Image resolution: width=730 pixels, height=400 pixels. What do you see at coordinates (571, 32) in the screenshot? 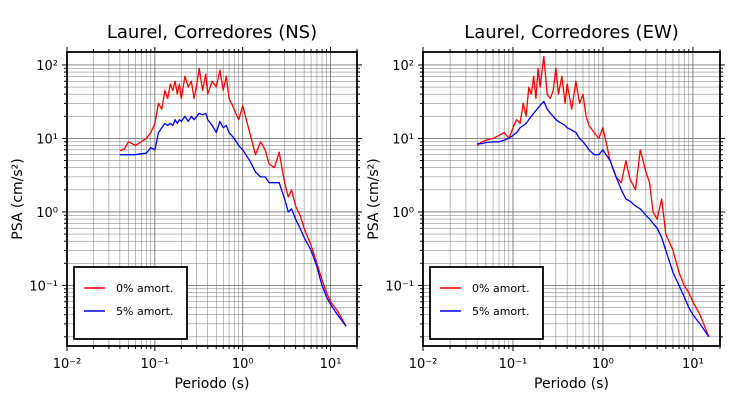
I see `chart-title: Laurel, Corredores (EW)` at bounding box center [571, 32].